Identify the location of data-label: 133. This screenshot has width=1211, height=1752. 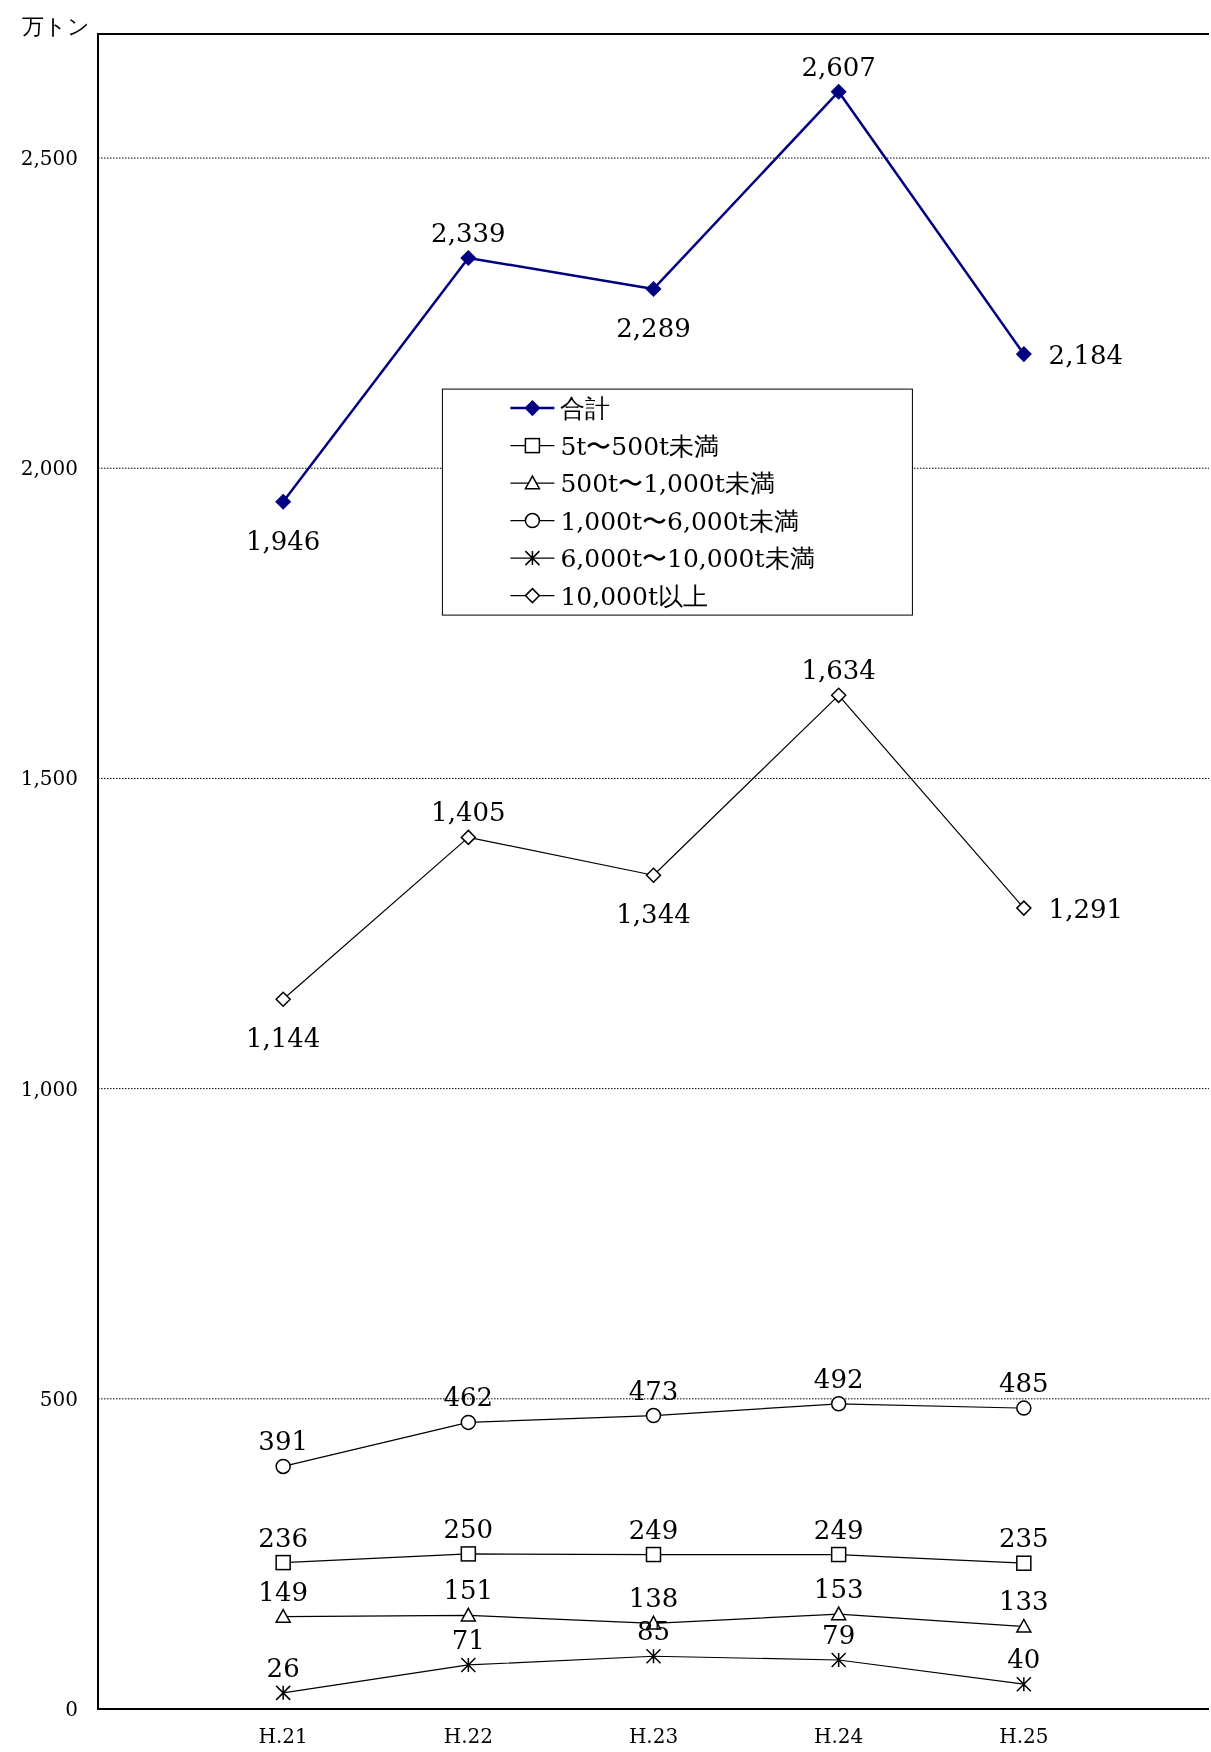
(1024, 1601).